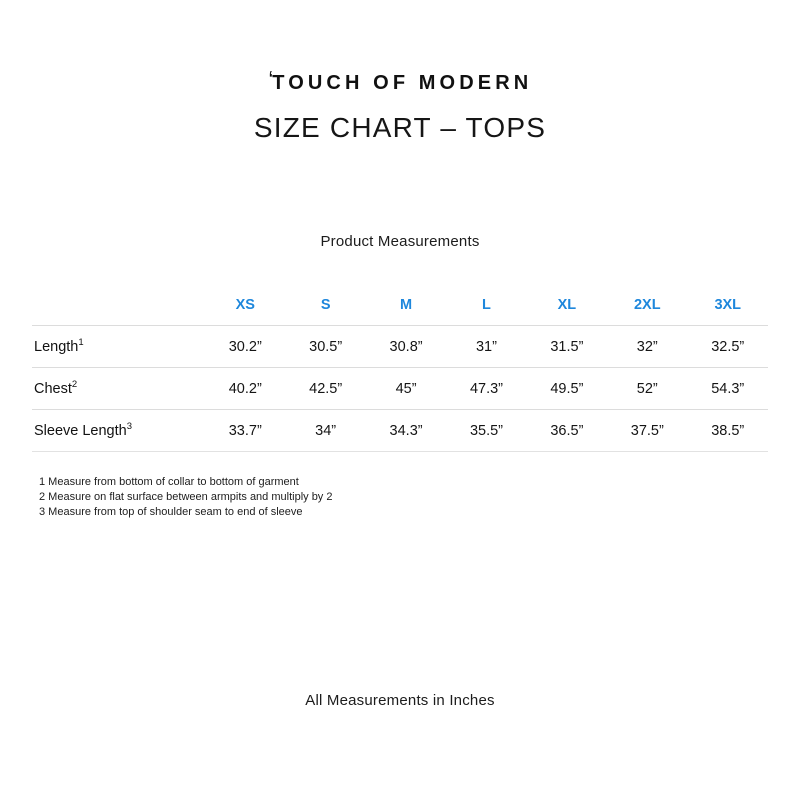 The height and width of the screenshot is (800, 800). What do you see at coordinates (326, 388) in the screenshot?
I see `cell-chest-s: 42.5”` at bounding box center [326, 388].